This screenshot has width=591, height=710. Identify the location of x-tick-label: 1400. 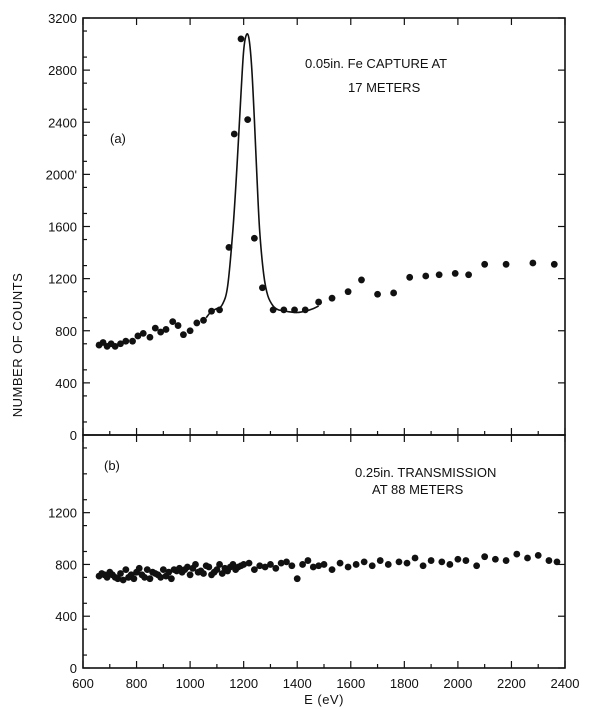
(297, 683).